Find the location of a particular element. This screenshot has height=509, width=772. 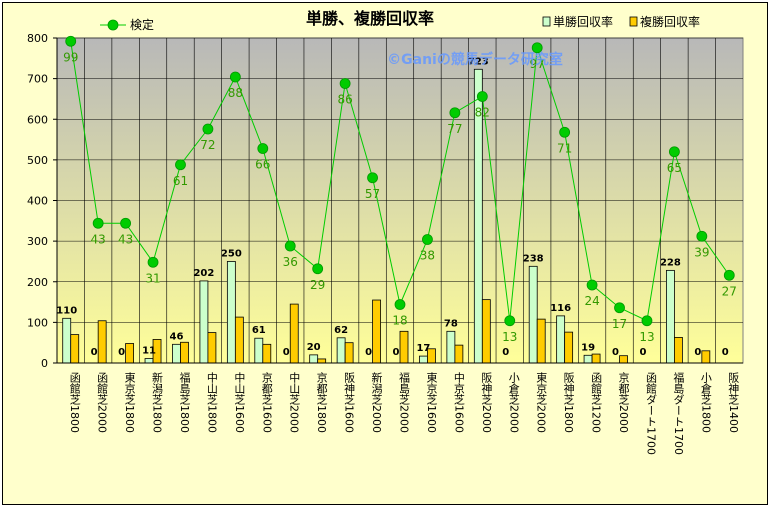

bar-data-label: 17 is located at coordinates (423, 348).